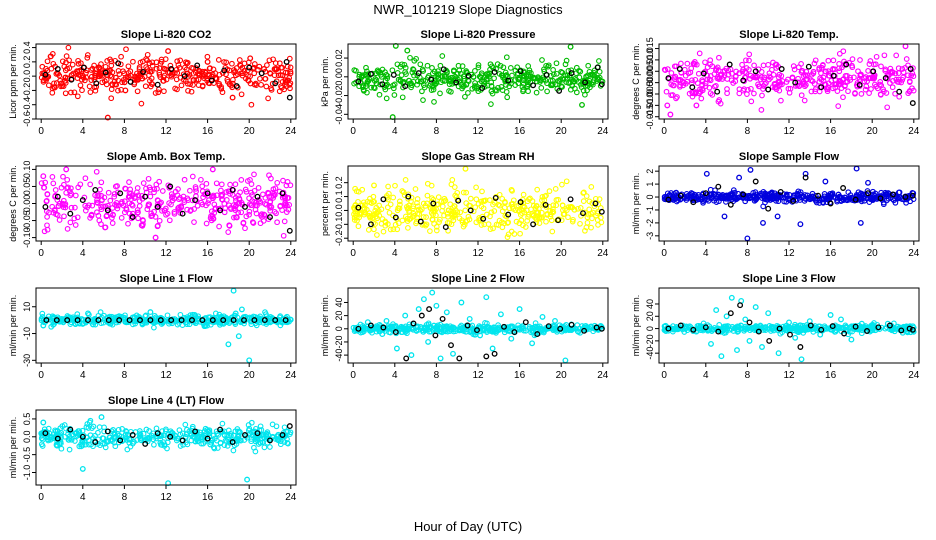  Describe the element at coordinates (13, 81) in the screenshot. I see `y-axis-label: Licor ppm per min.` at that location.